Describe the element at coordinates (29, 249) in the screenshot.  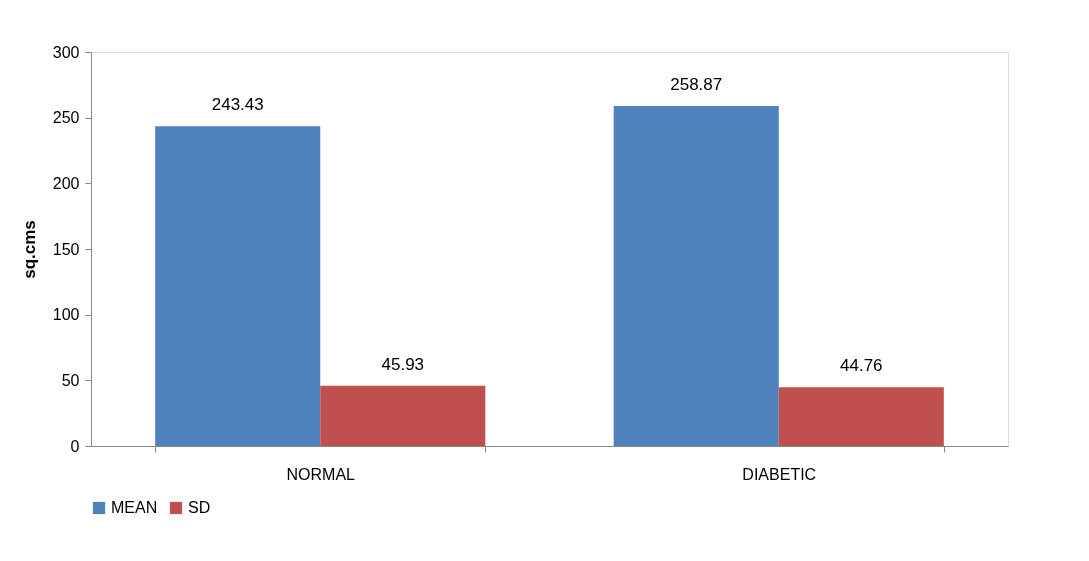
I see `y-axis-title: sq.cms` at that location.